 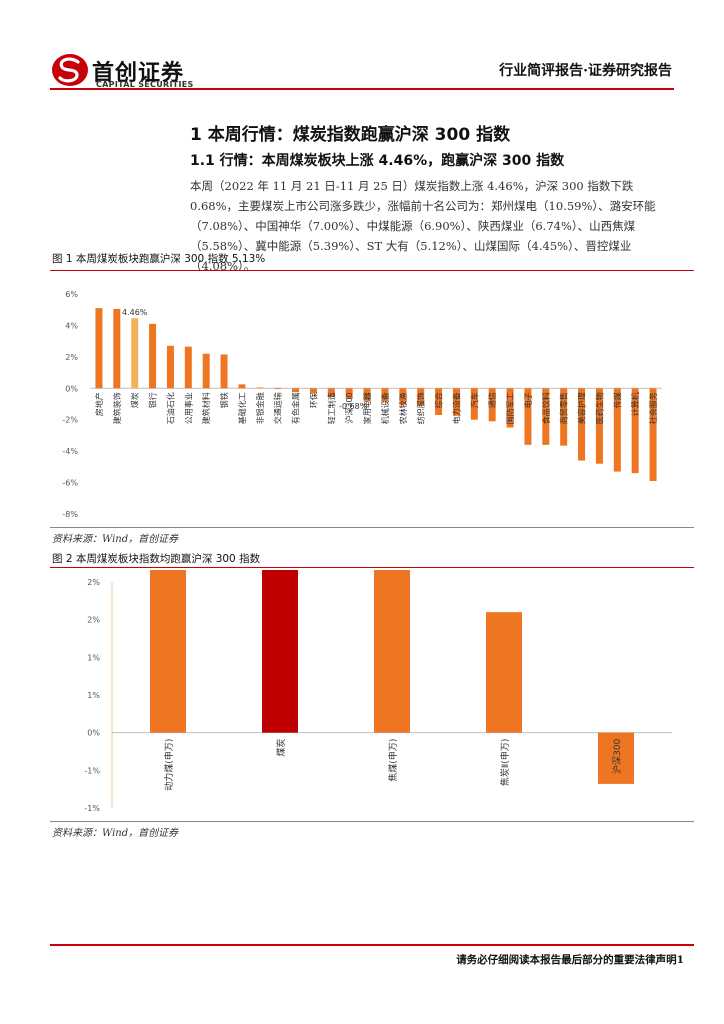 What do you see at coordinates (421, 408) in the screenshot?
I see `category-label: 纺织服饰` at bounding box center [421, 408].